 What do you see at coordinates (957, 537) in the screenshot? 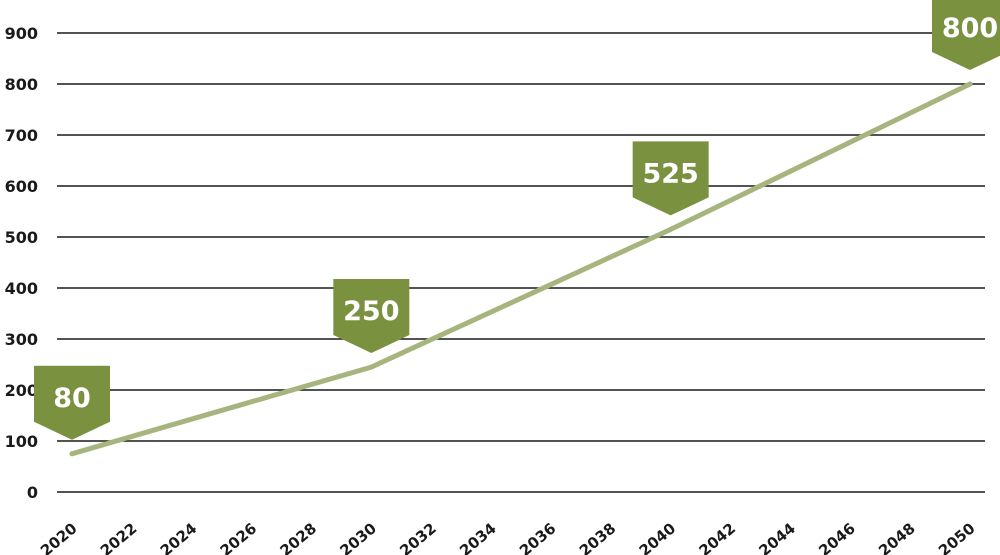
I see `x-tick-label: 2050` at bounding box center [957, 537].